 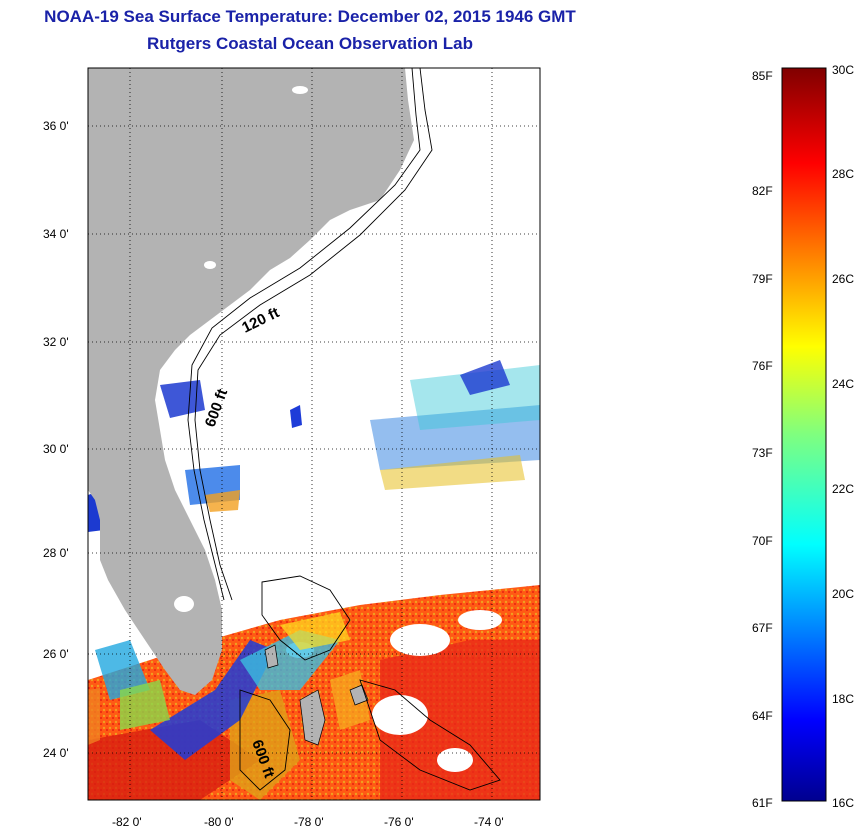 I want to click on colorbar-fahrenheit-labels: 85F 82F 79F 76F 73F 70F 67F 64F 61F, so click(x=762, y=439).